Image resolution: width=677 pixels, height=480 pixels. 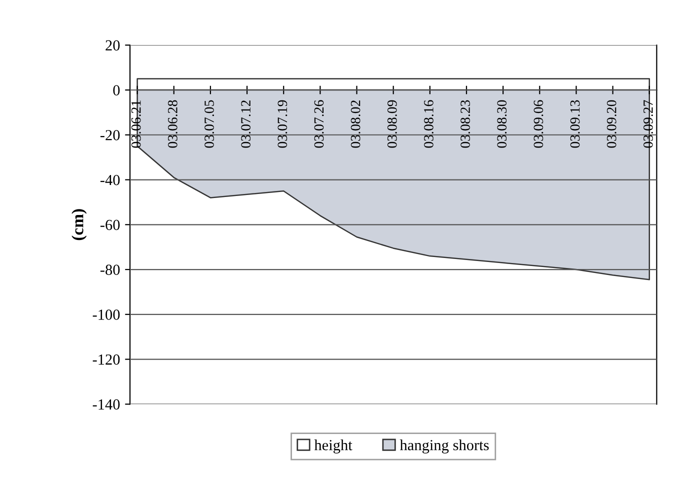 I want to click on x-tick-label: 03.06.28, so click(x=173, y=124).